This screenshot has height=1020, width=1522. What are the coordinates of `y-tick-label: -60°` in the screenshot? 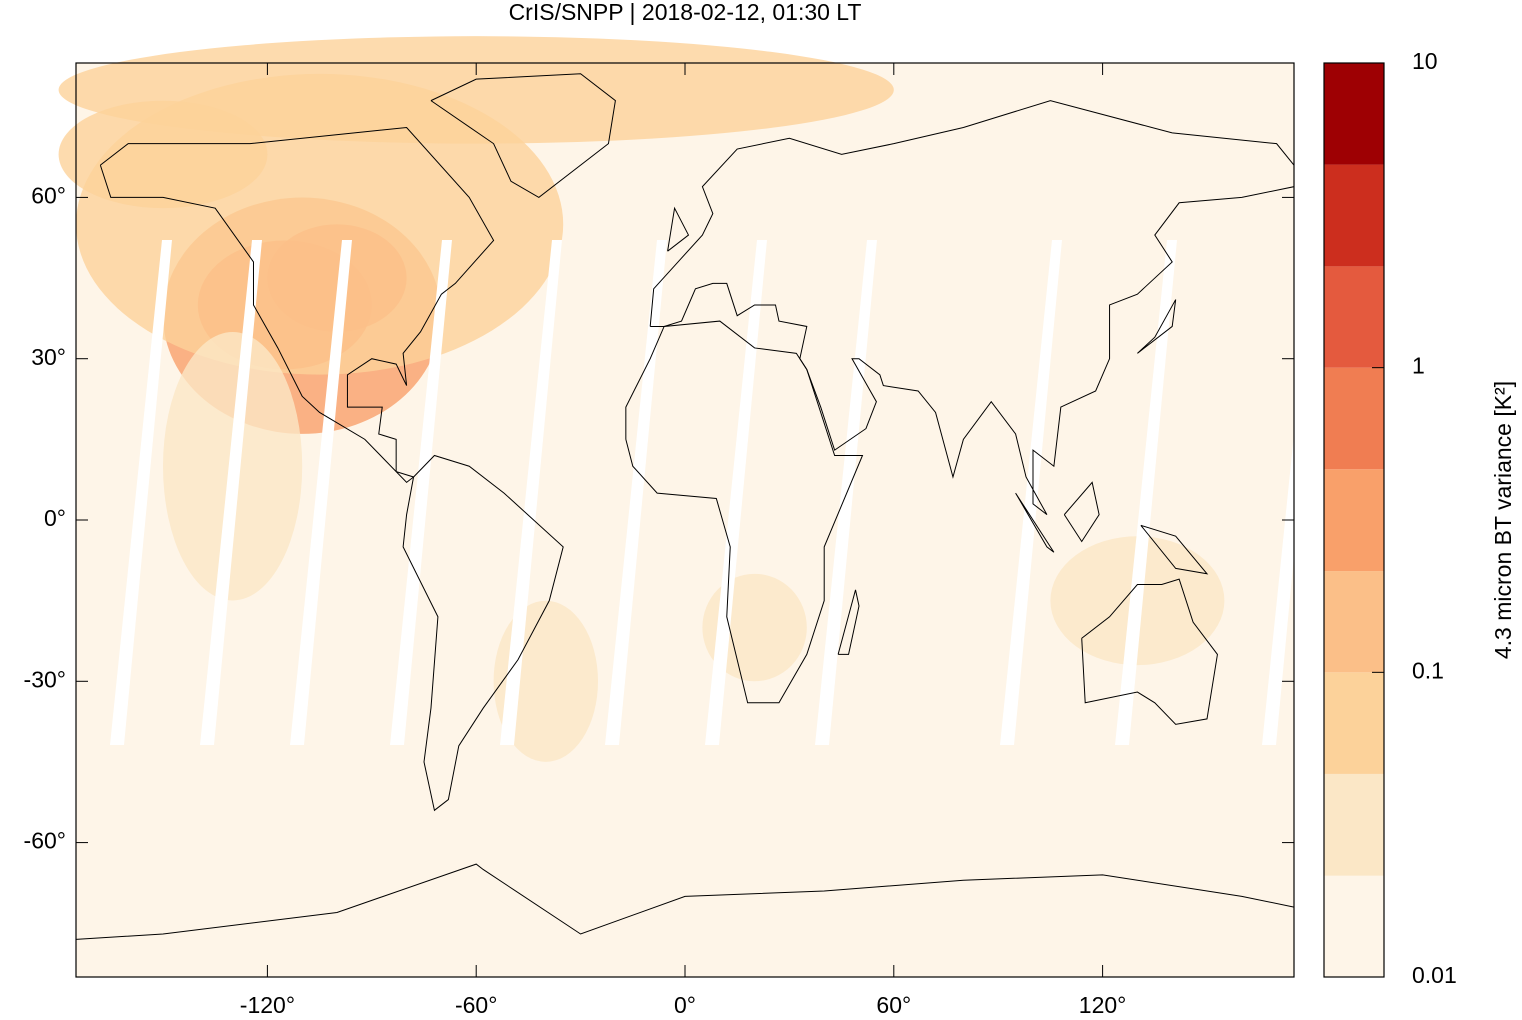 It's located at (45, 841).